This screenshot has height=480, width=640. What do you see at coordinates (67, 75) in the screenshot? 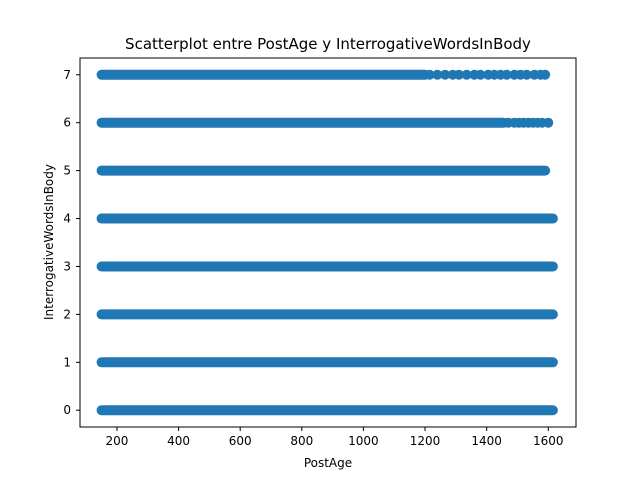
I see `y-tick-label: 7` at bounding box center [67, 75].